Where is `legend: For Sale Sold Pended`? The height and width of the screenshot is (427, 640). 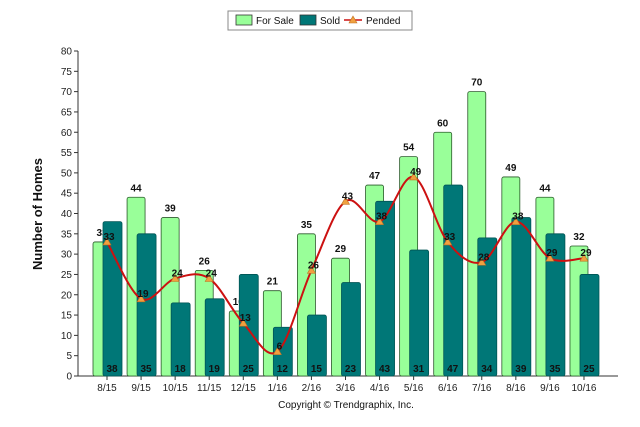 legend: For Sale Sold Pended is located at coordinates (320, 20).